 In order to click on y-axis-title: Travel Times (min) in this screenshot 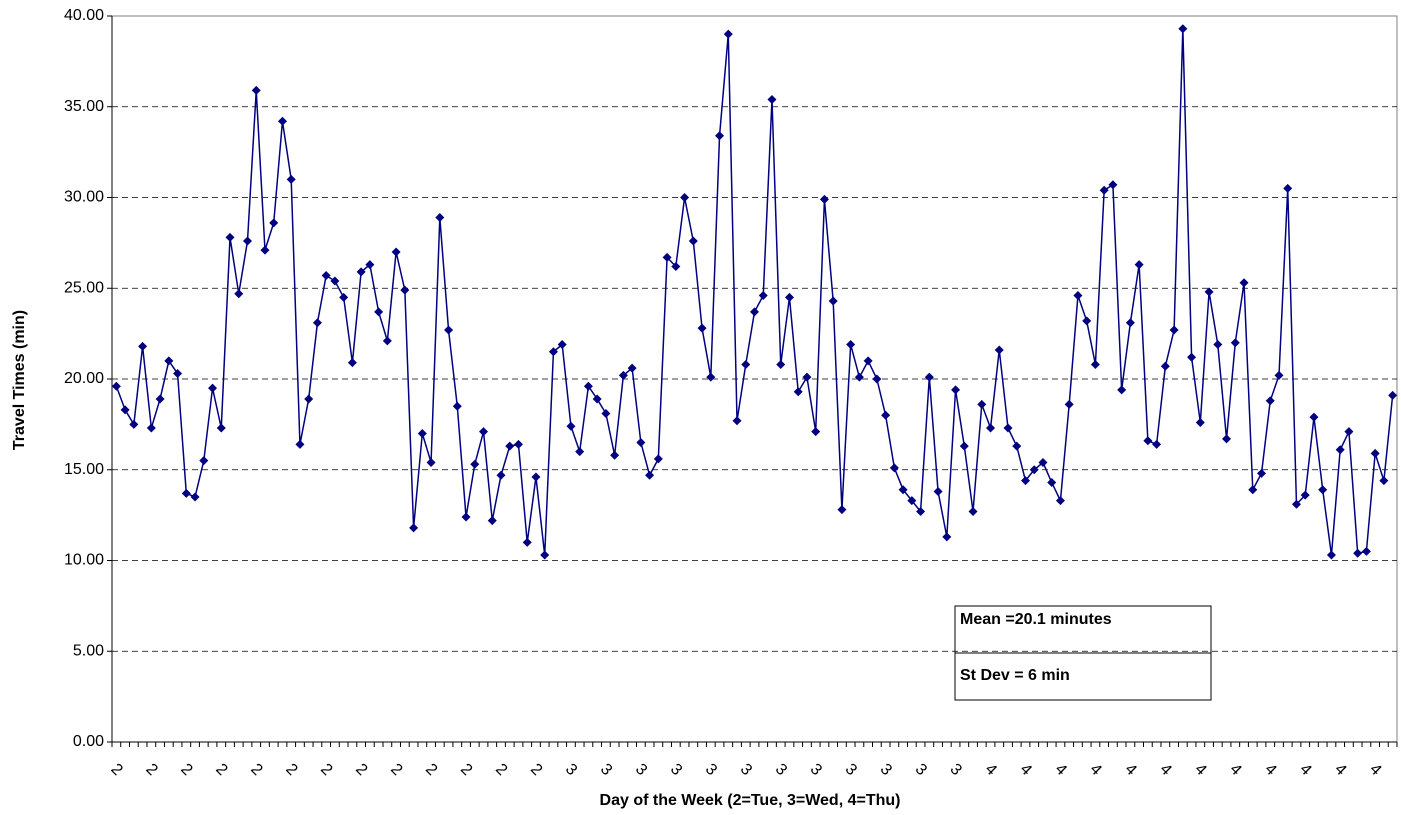, I will do `click(19, 380)`.